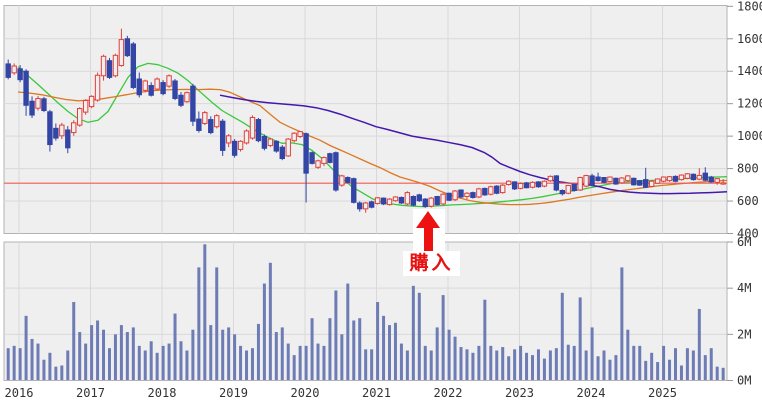 This screenshot has width=762, height=406. What do you see at coordinates (428, 239) in the screenshot?
I see `buy-arrow-shaft` at bounding box center [428, 239].